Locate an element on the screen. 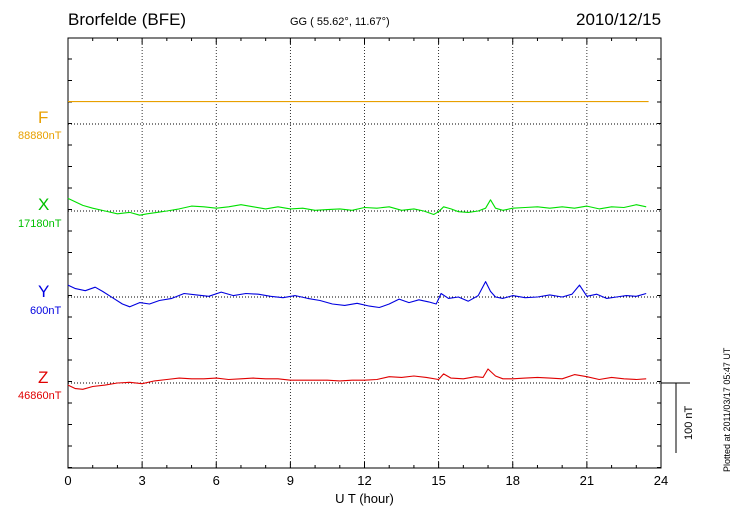 This screenshot has width=730, height=520. channel-f-label: F is located at coordinates (43, 117).